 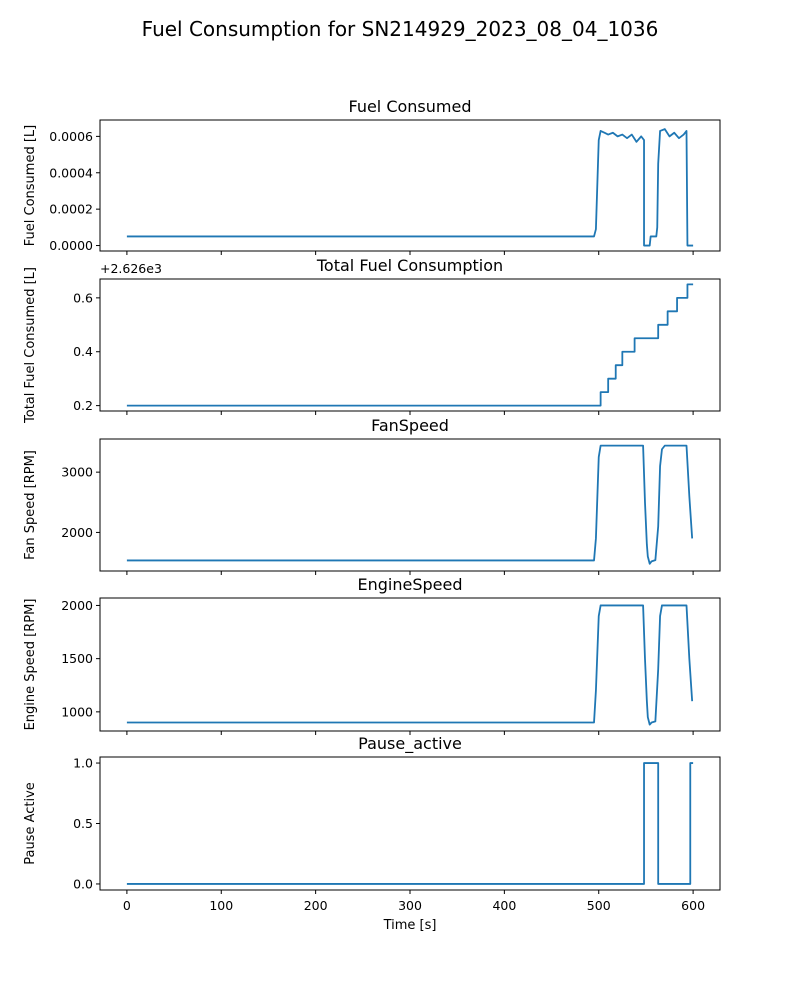 What do you see at coordinates (83, 351) in the screenshot?
I see `y-tick-label: 0.4` at bounding box center [83, 351].